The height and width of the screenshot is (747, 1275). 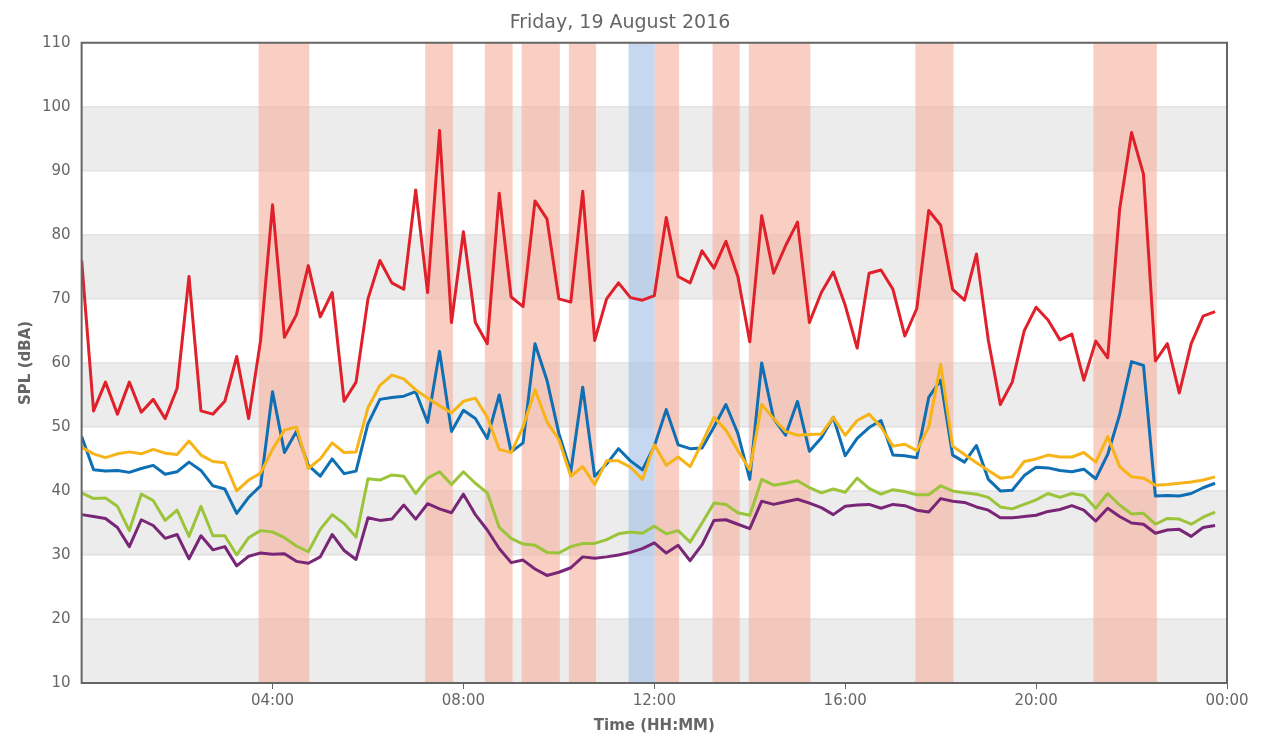 What do you see at coordinates (61, 425) in the screenshot?
I see `y-tick-label: 50` at bounding box center [61, 425].